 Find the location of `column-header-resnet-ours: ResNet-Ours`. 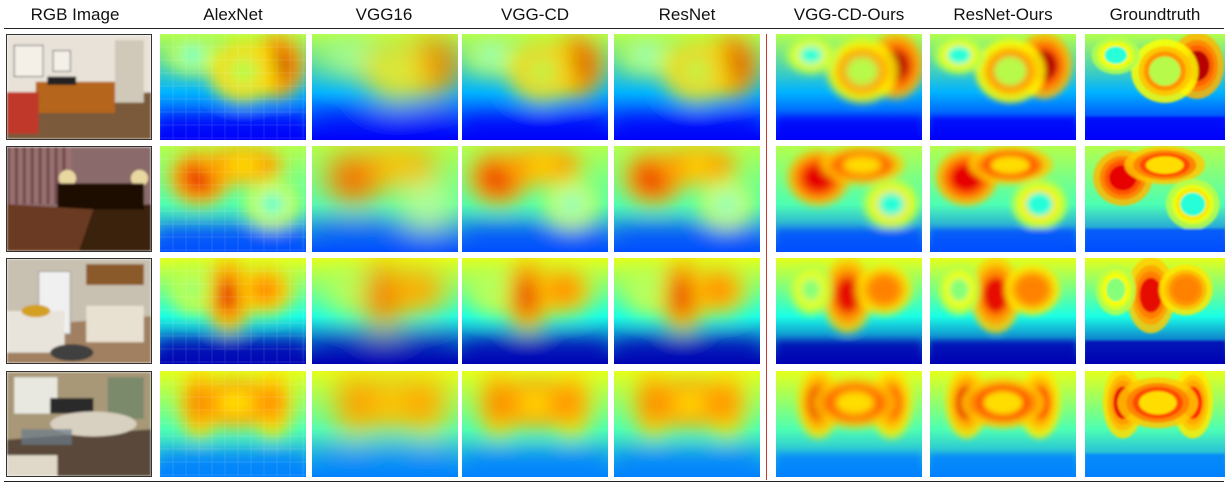

column-header-resnet-ours: ResNet-Ours is located at coordinates (1003, 14).